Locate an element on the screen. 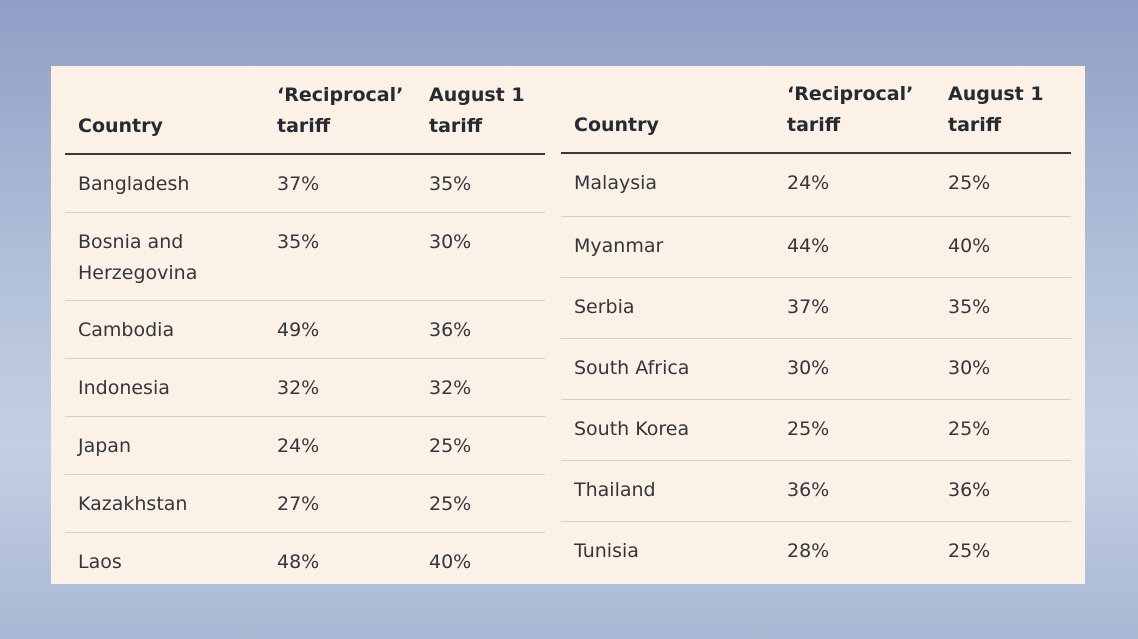 This screenshot has height=639, width=1138. country-cell: Bosnia and Herzegovina is located at coordinates (138, 257).